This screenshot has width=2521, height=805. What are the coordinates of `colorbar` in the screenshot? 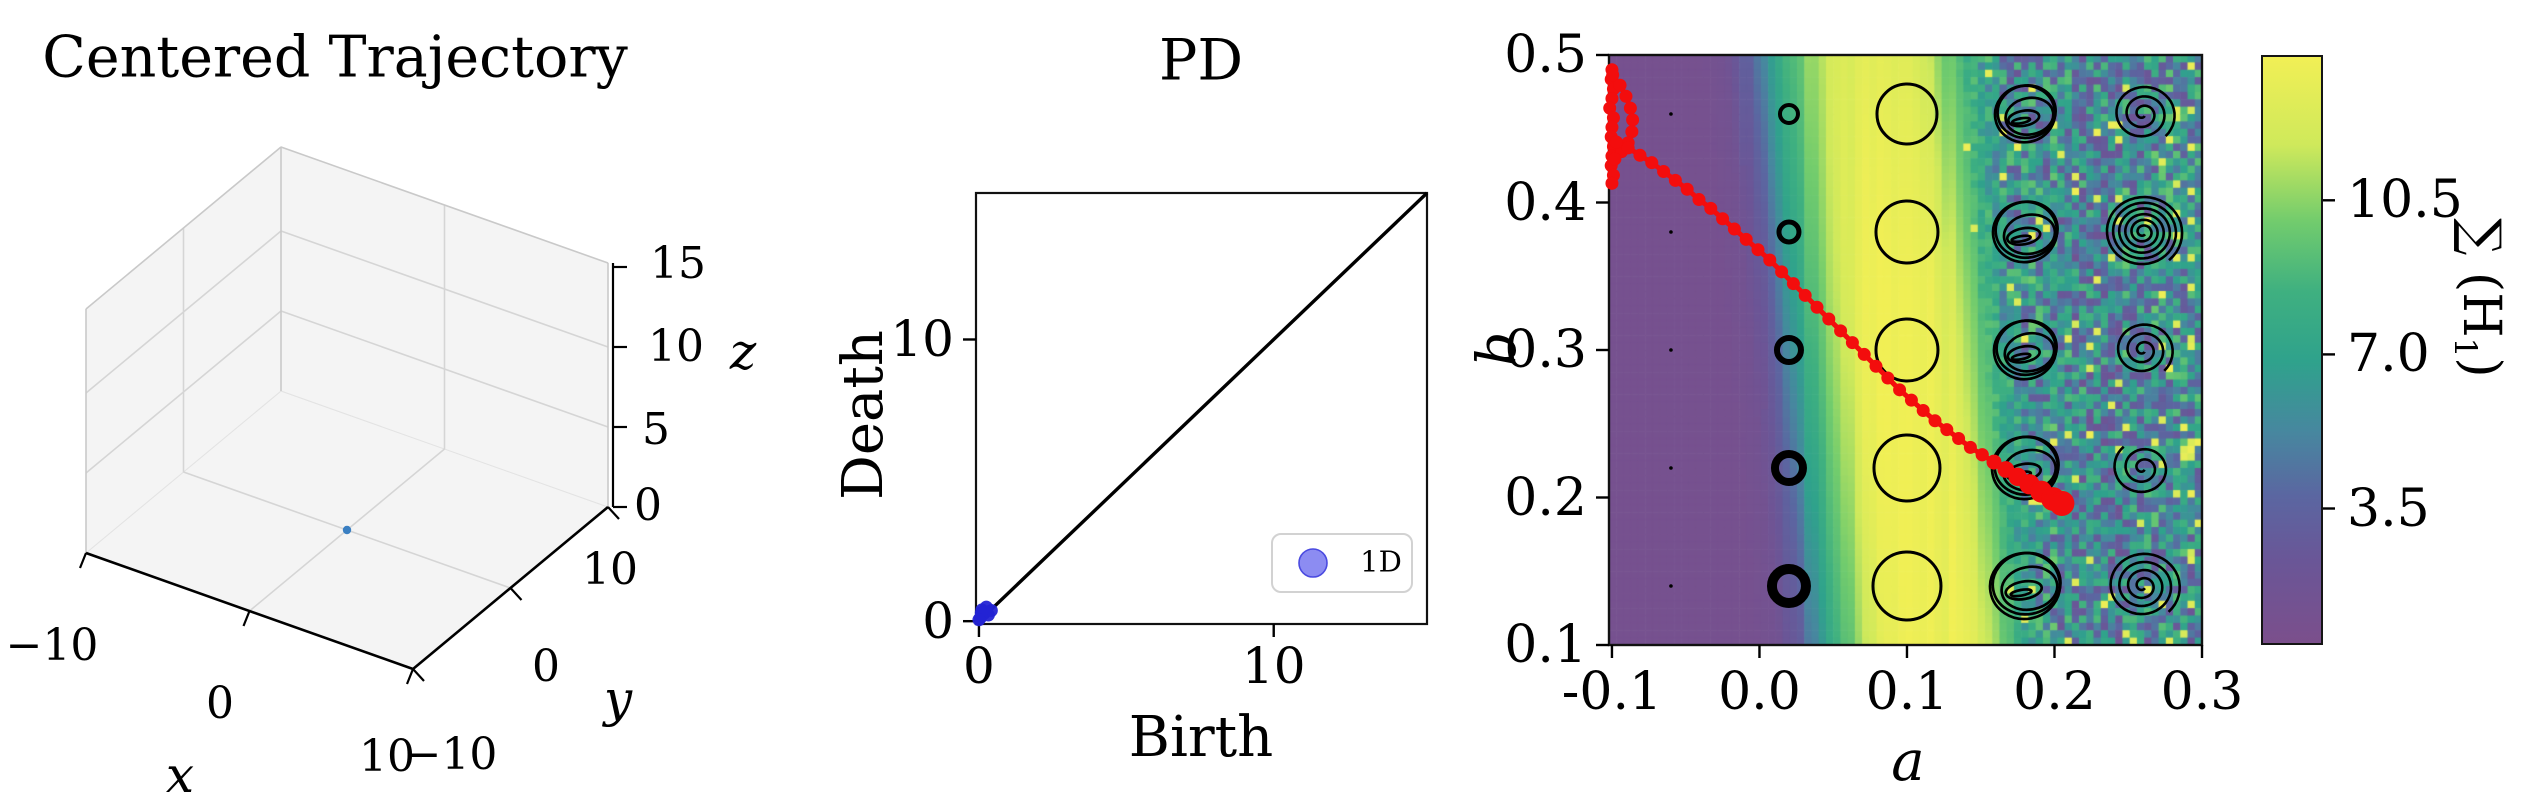 It's located at (2292, 350).